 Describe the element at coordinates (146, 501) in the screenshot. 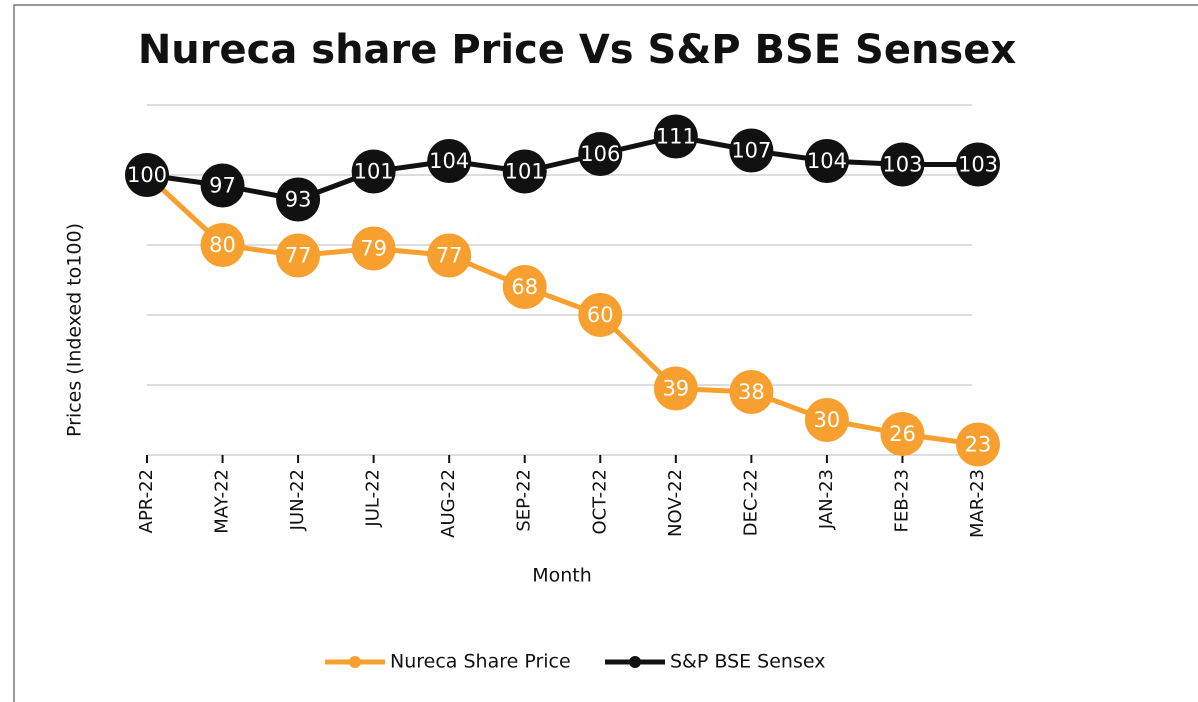

I see `x-tick-label: APR-22` at that location.